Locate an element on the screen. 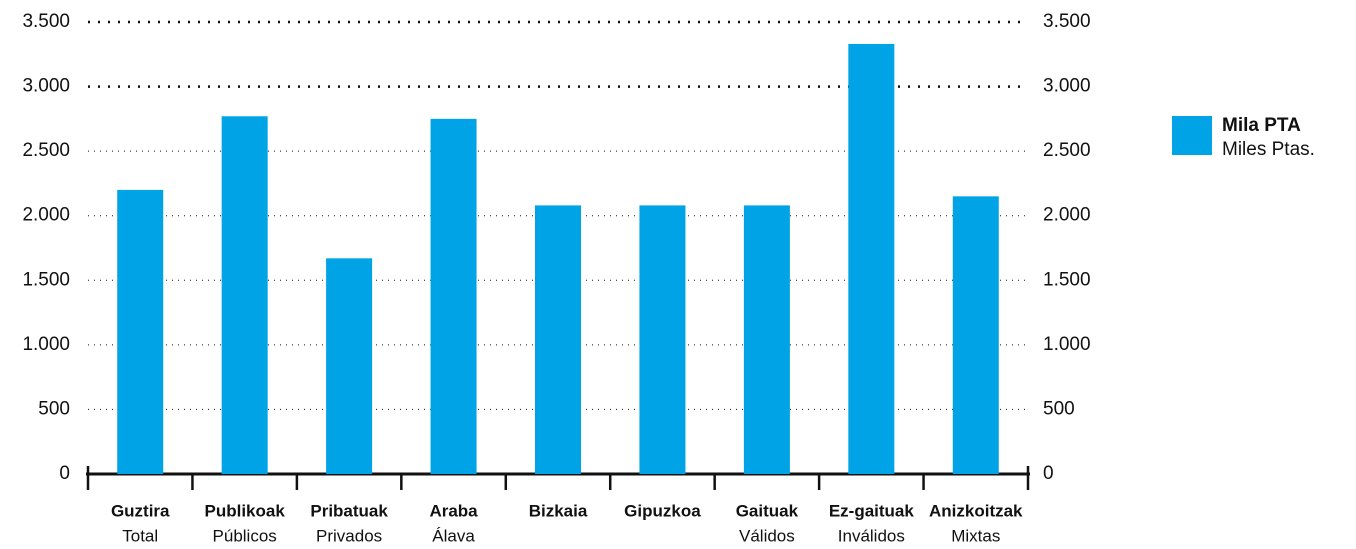 This screenshot has height=549, width=1356. y-tick-label: 1.000 is located at coordinates (46, 344).